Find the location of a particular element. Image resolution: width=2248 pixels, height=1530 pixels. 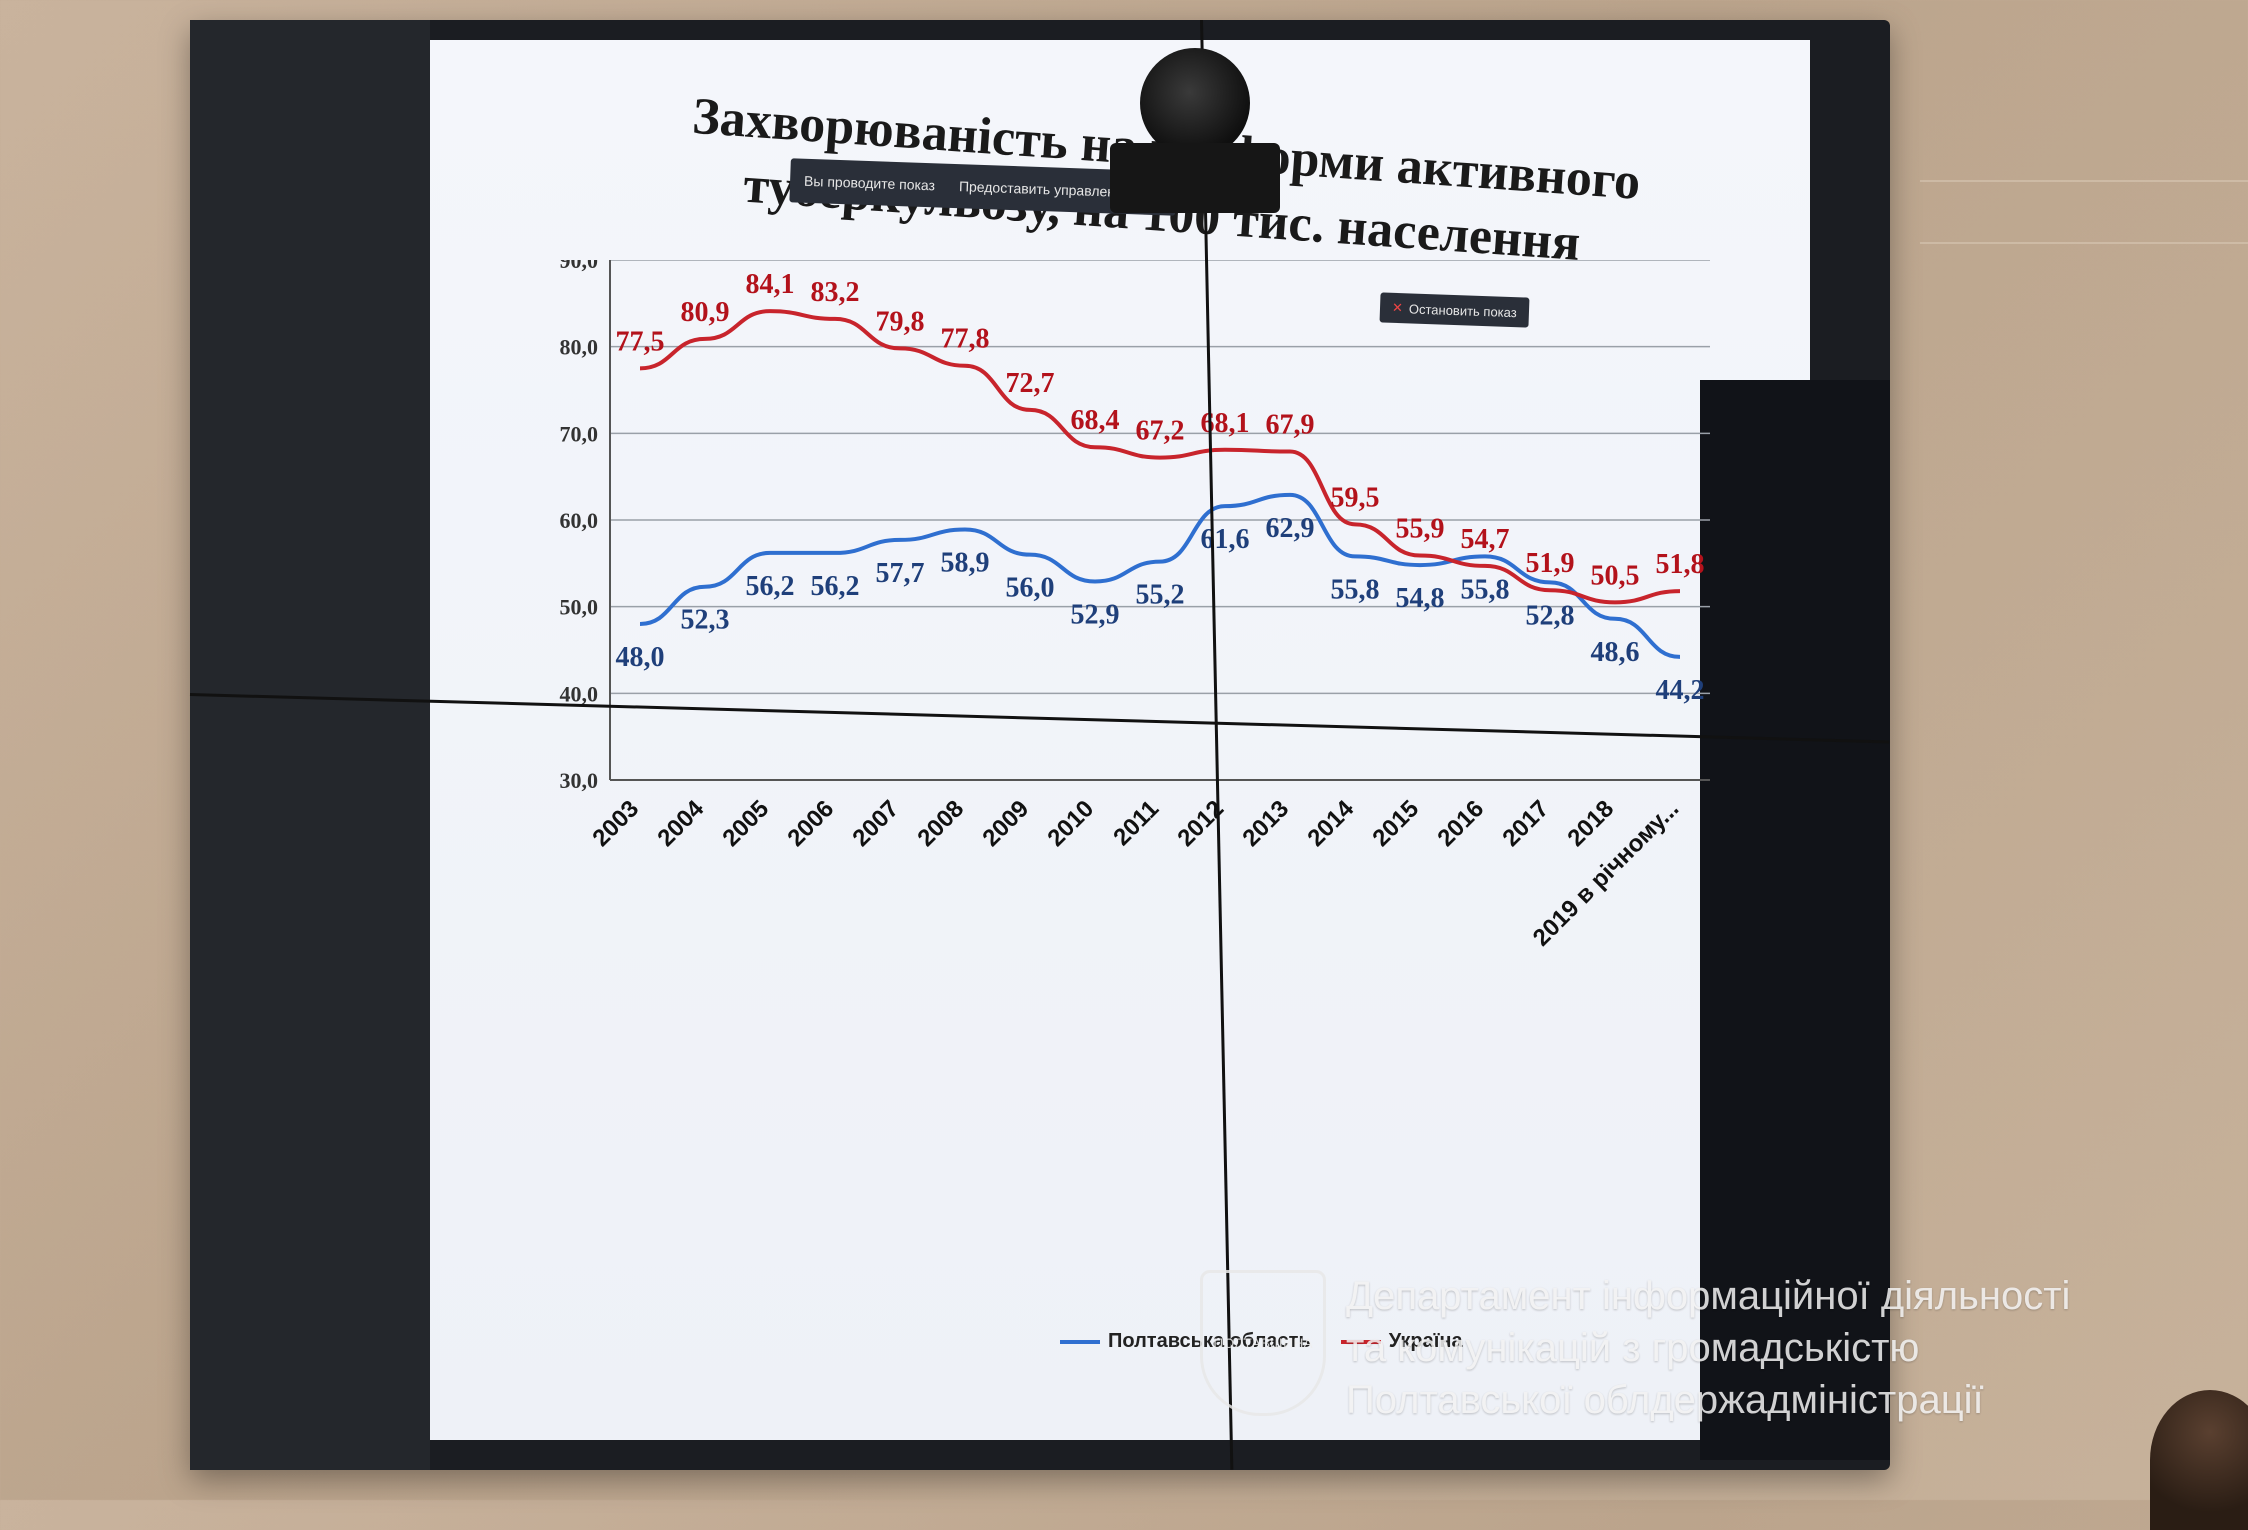

data-label: 44,2 is located at coordinates (1680, 690).